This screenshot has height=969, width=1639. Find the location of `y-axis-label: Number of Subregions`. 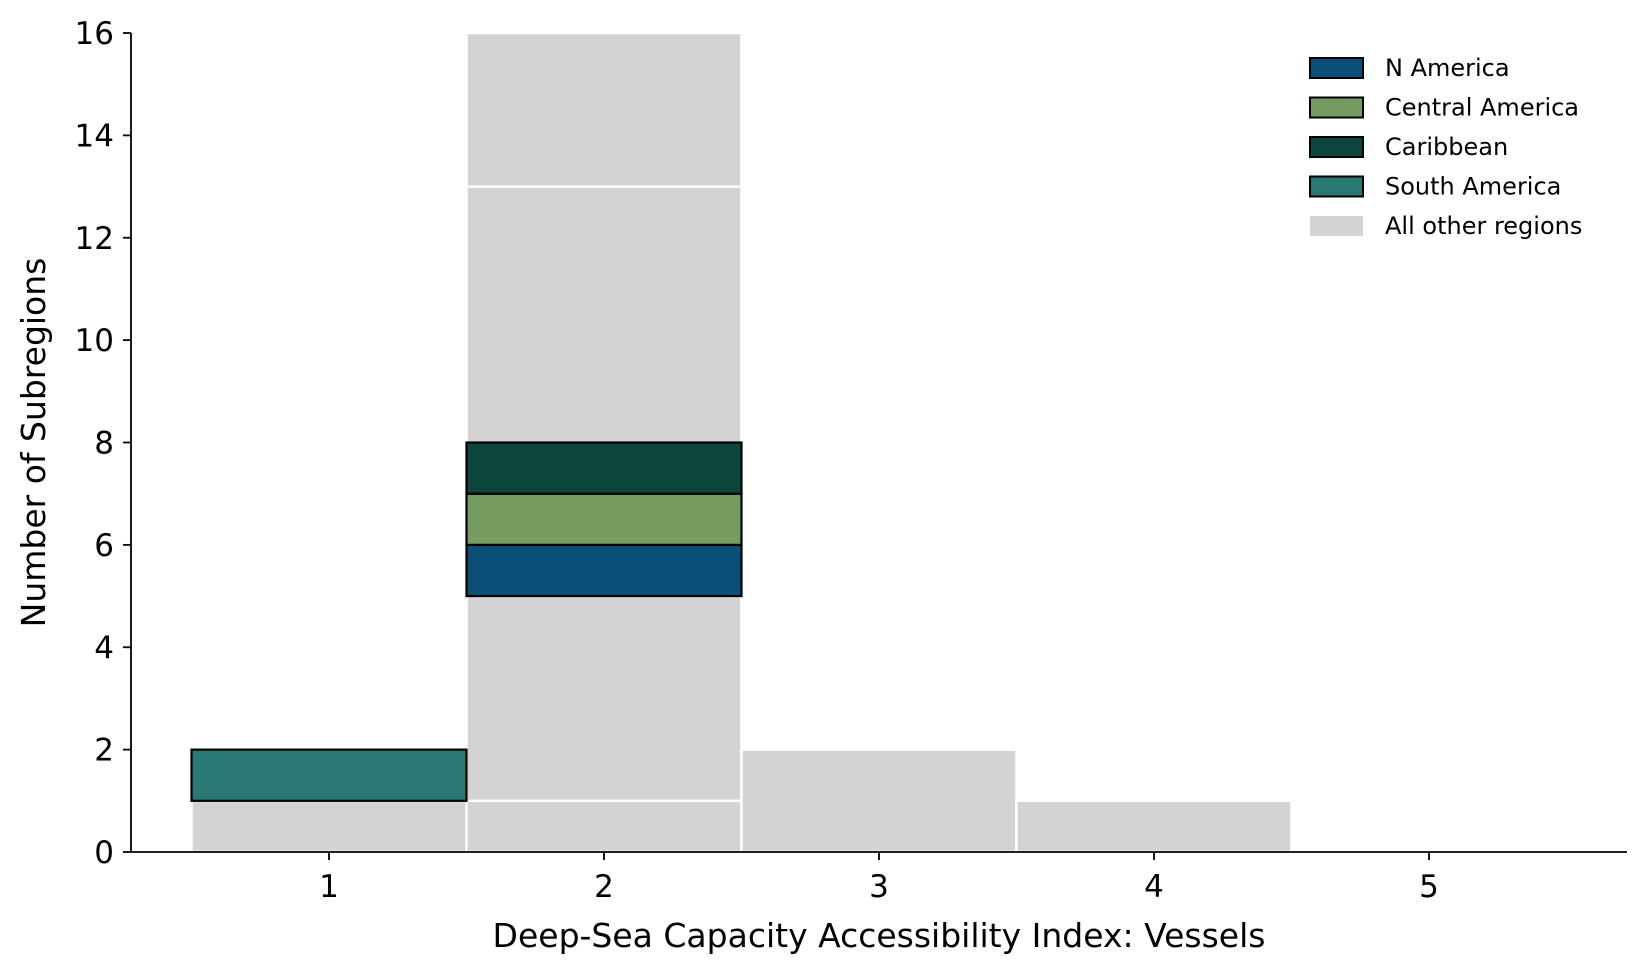

y-axis-label: Number of Subregions is located at coordinates (33, 443).